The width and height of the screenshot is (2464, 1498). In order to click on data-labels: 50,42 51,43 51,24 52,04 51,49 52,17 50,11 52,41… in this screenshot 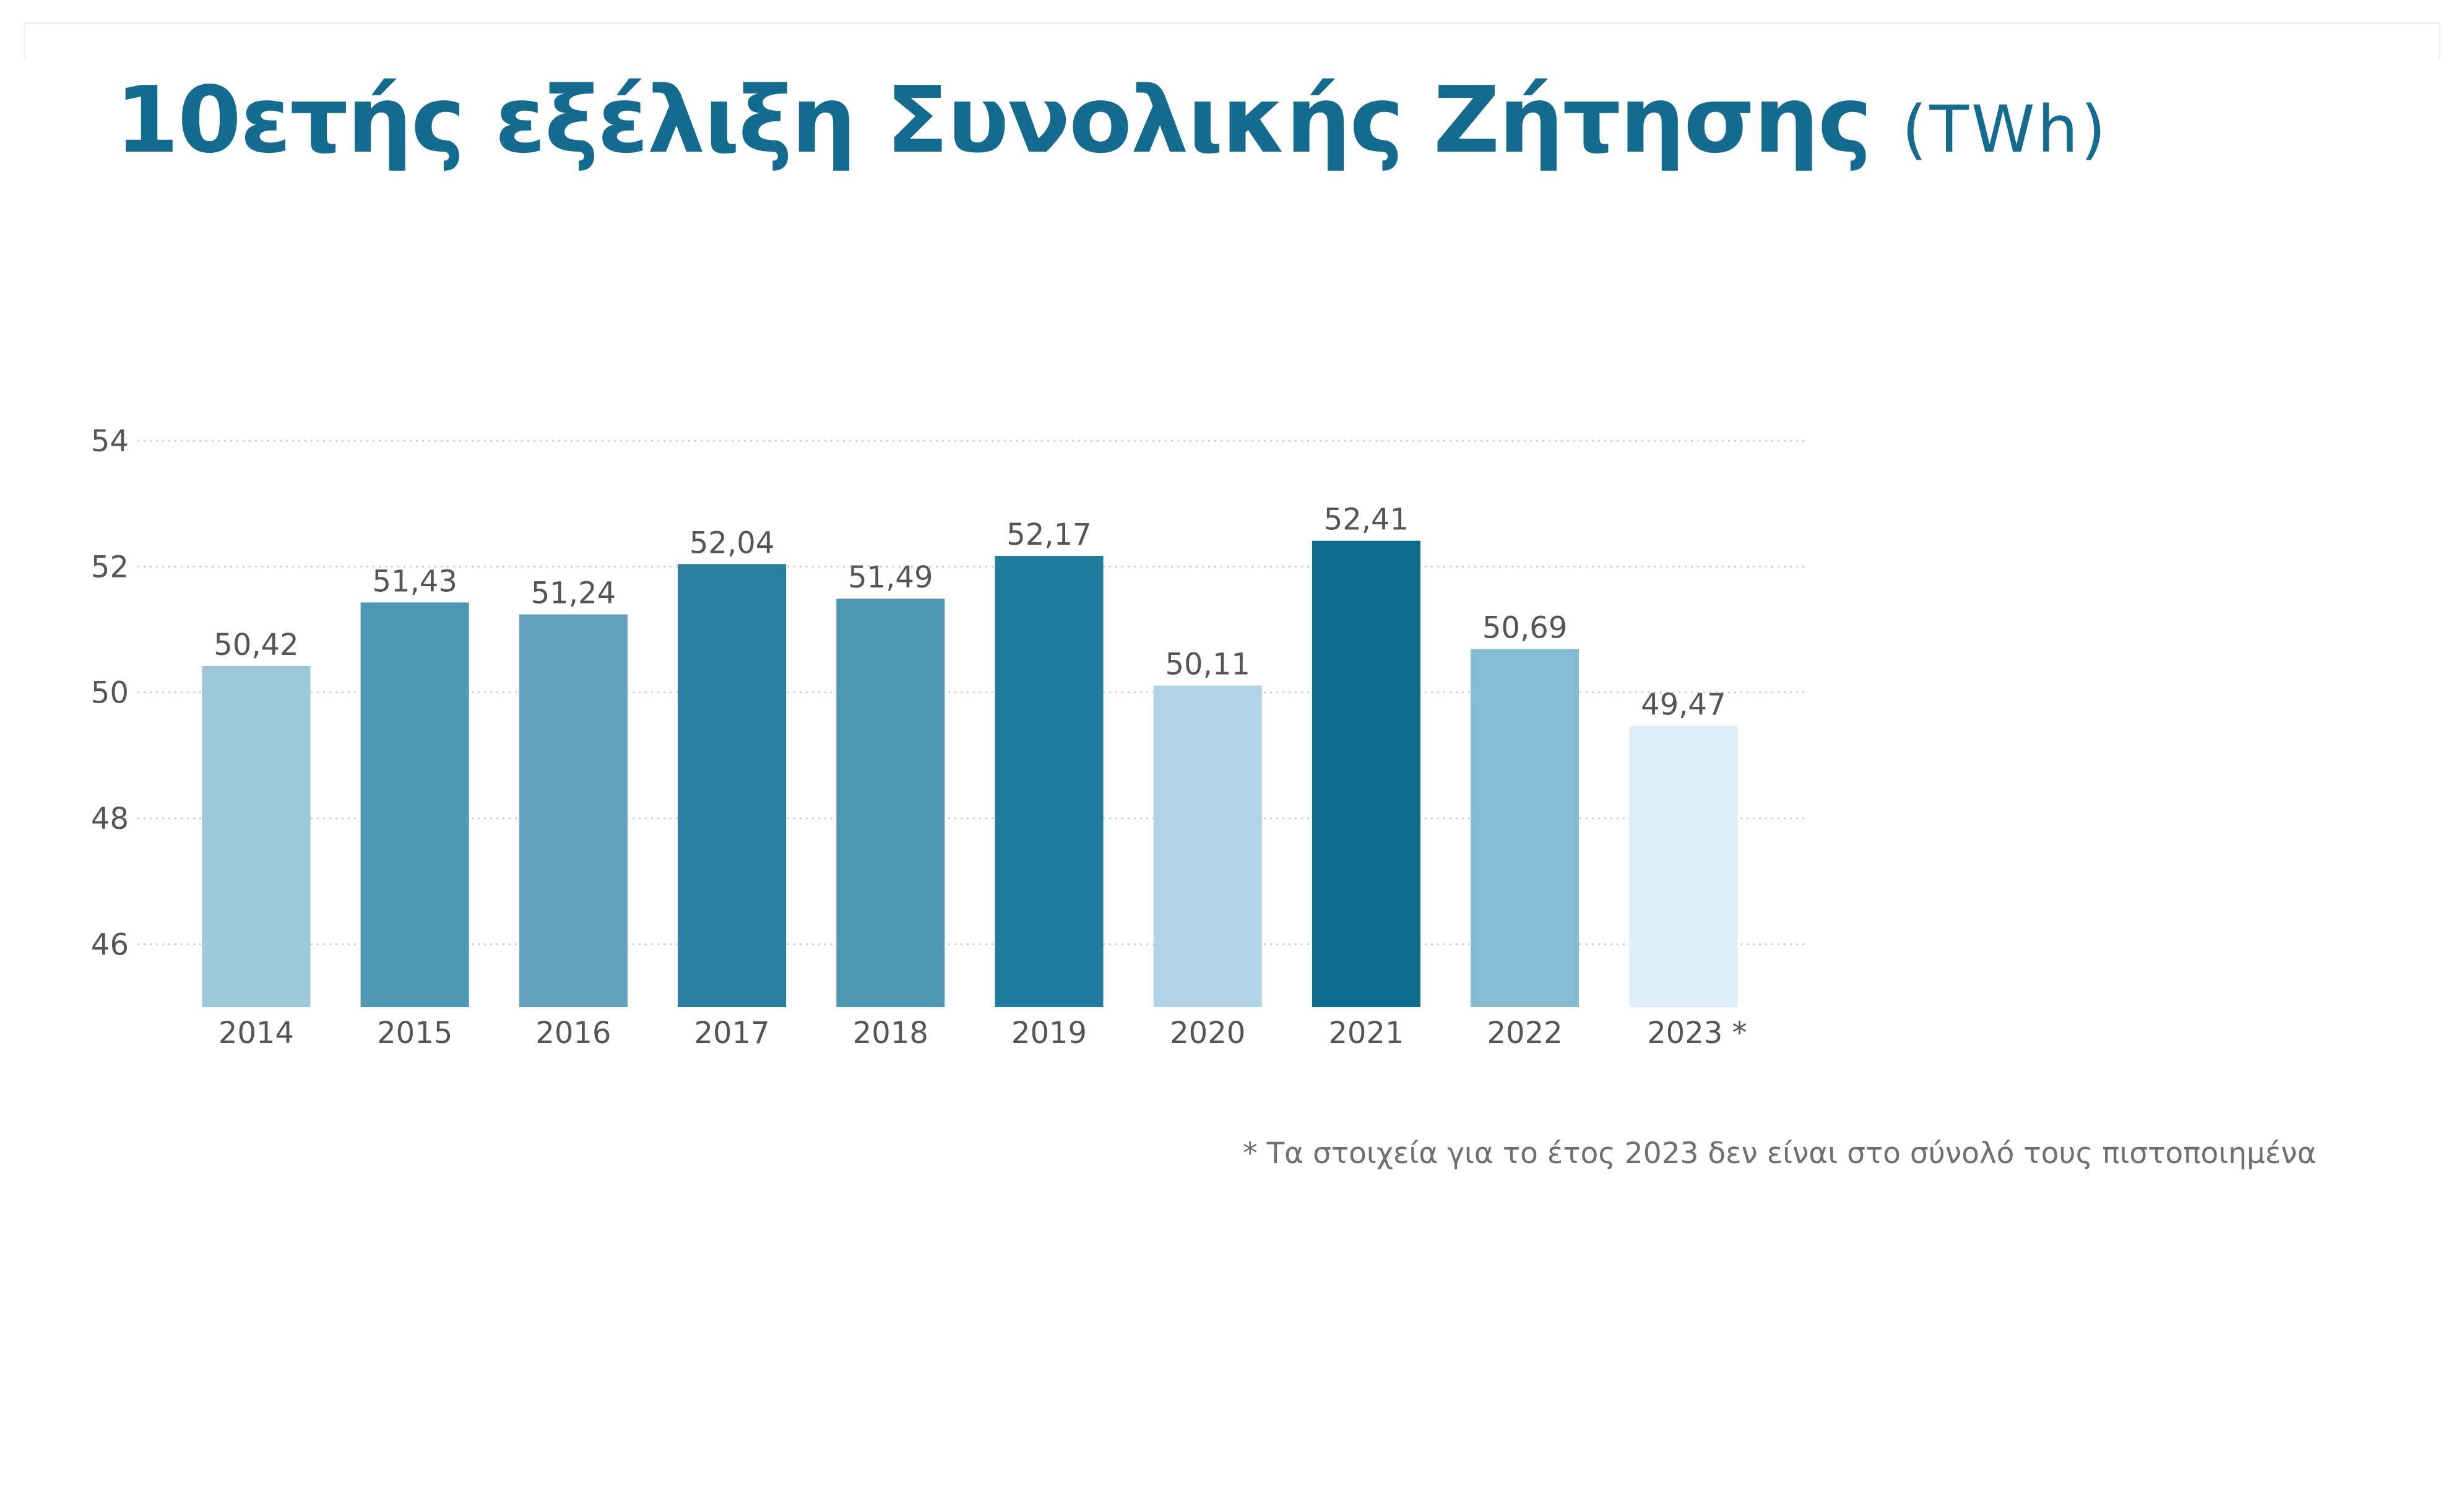, I will do `click(970, 612)`.